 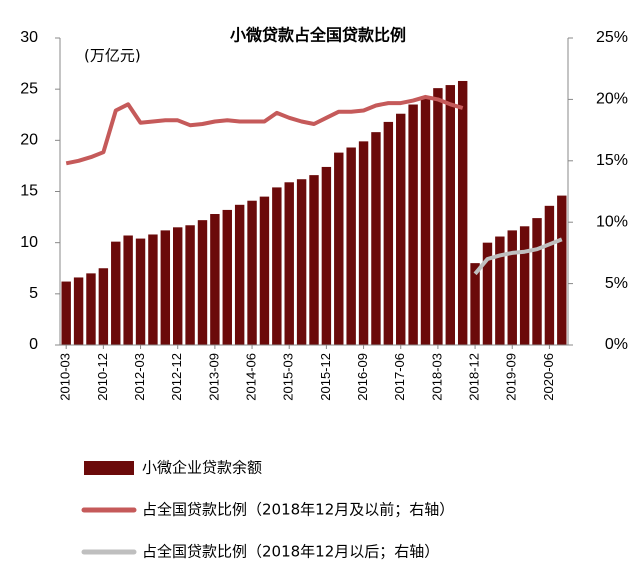 What do you see at coordinates (612, 160) in the screenshot?
I see `y2-tick-label: 15%` at bounding box center [612, 160].